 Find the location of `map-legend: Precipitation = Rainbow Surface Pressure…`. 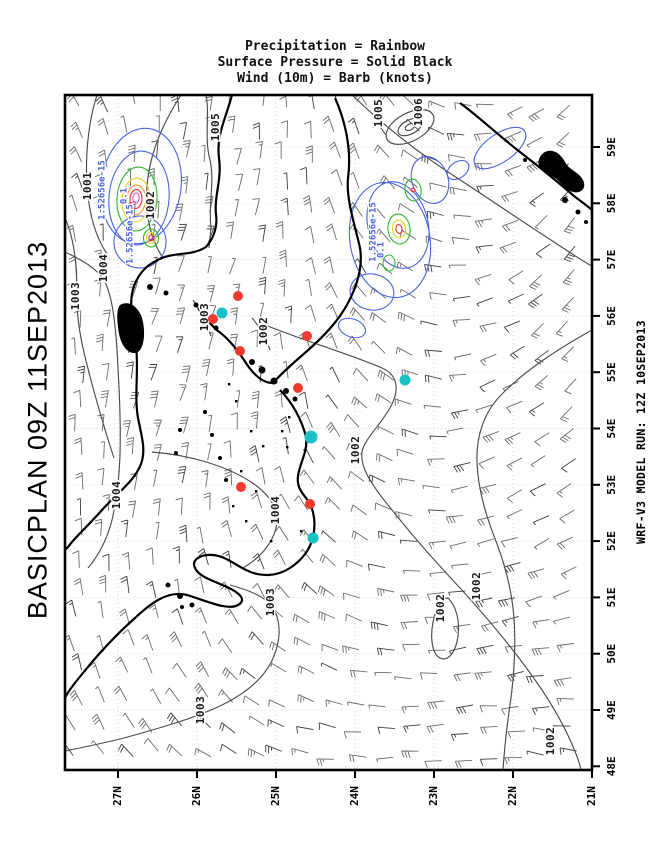

map-legend: Precipitation = Rainbow Surface Pressure… is located at coordinates (335, 63).